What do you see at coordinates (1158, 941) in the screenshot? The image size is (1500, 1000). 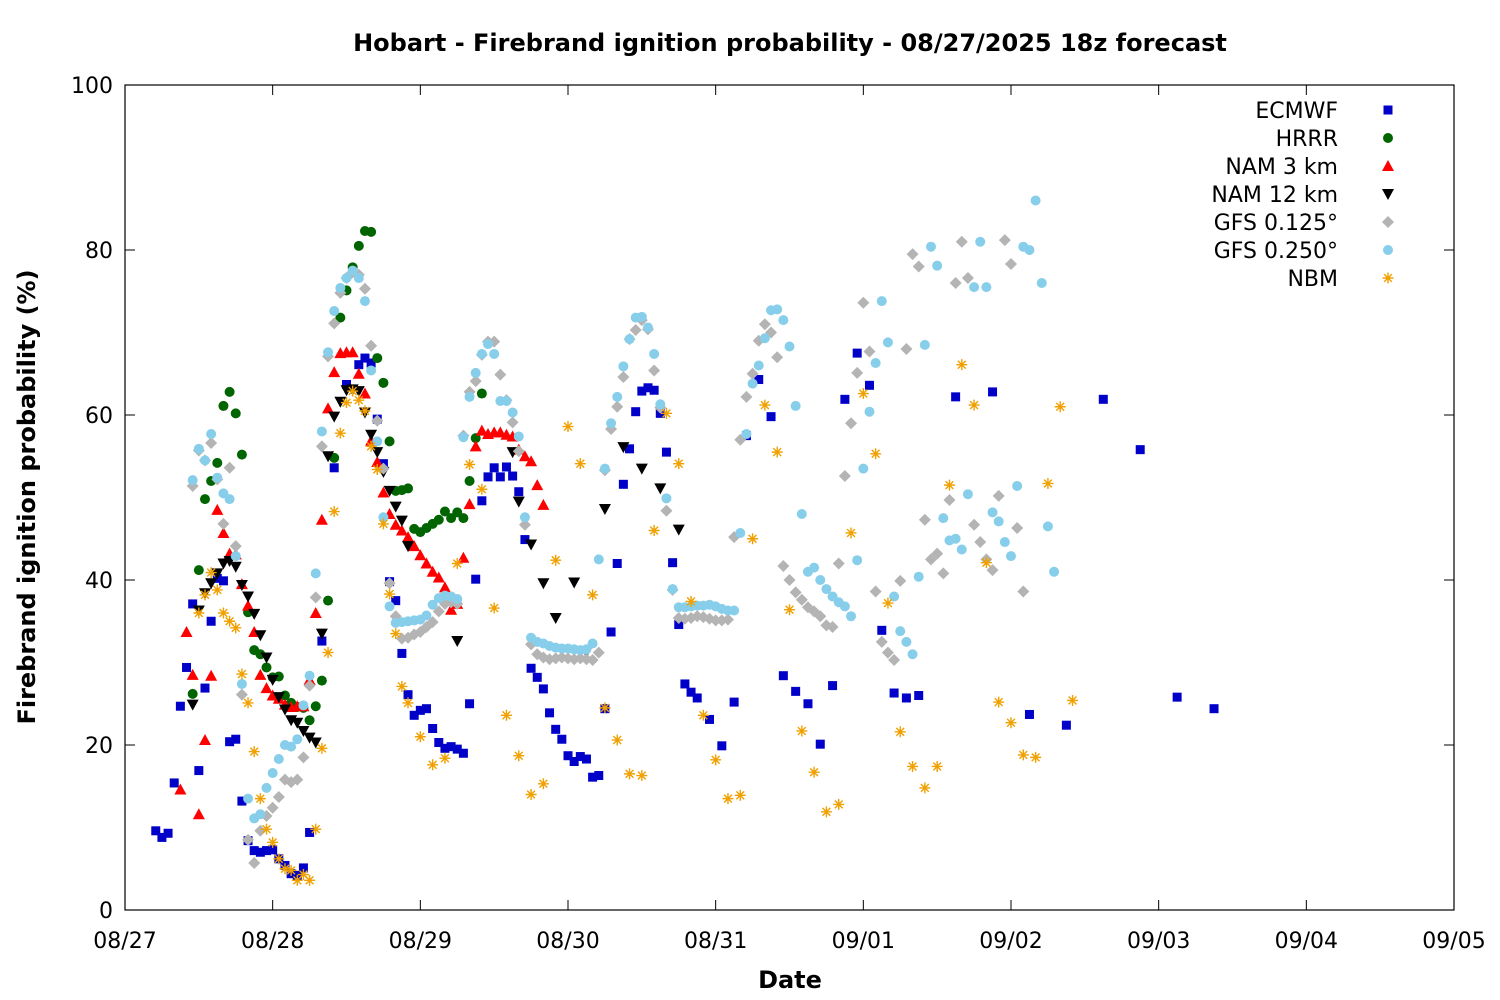 I see `x-tick-label: 09/03` at bounding box center [1158, 941].